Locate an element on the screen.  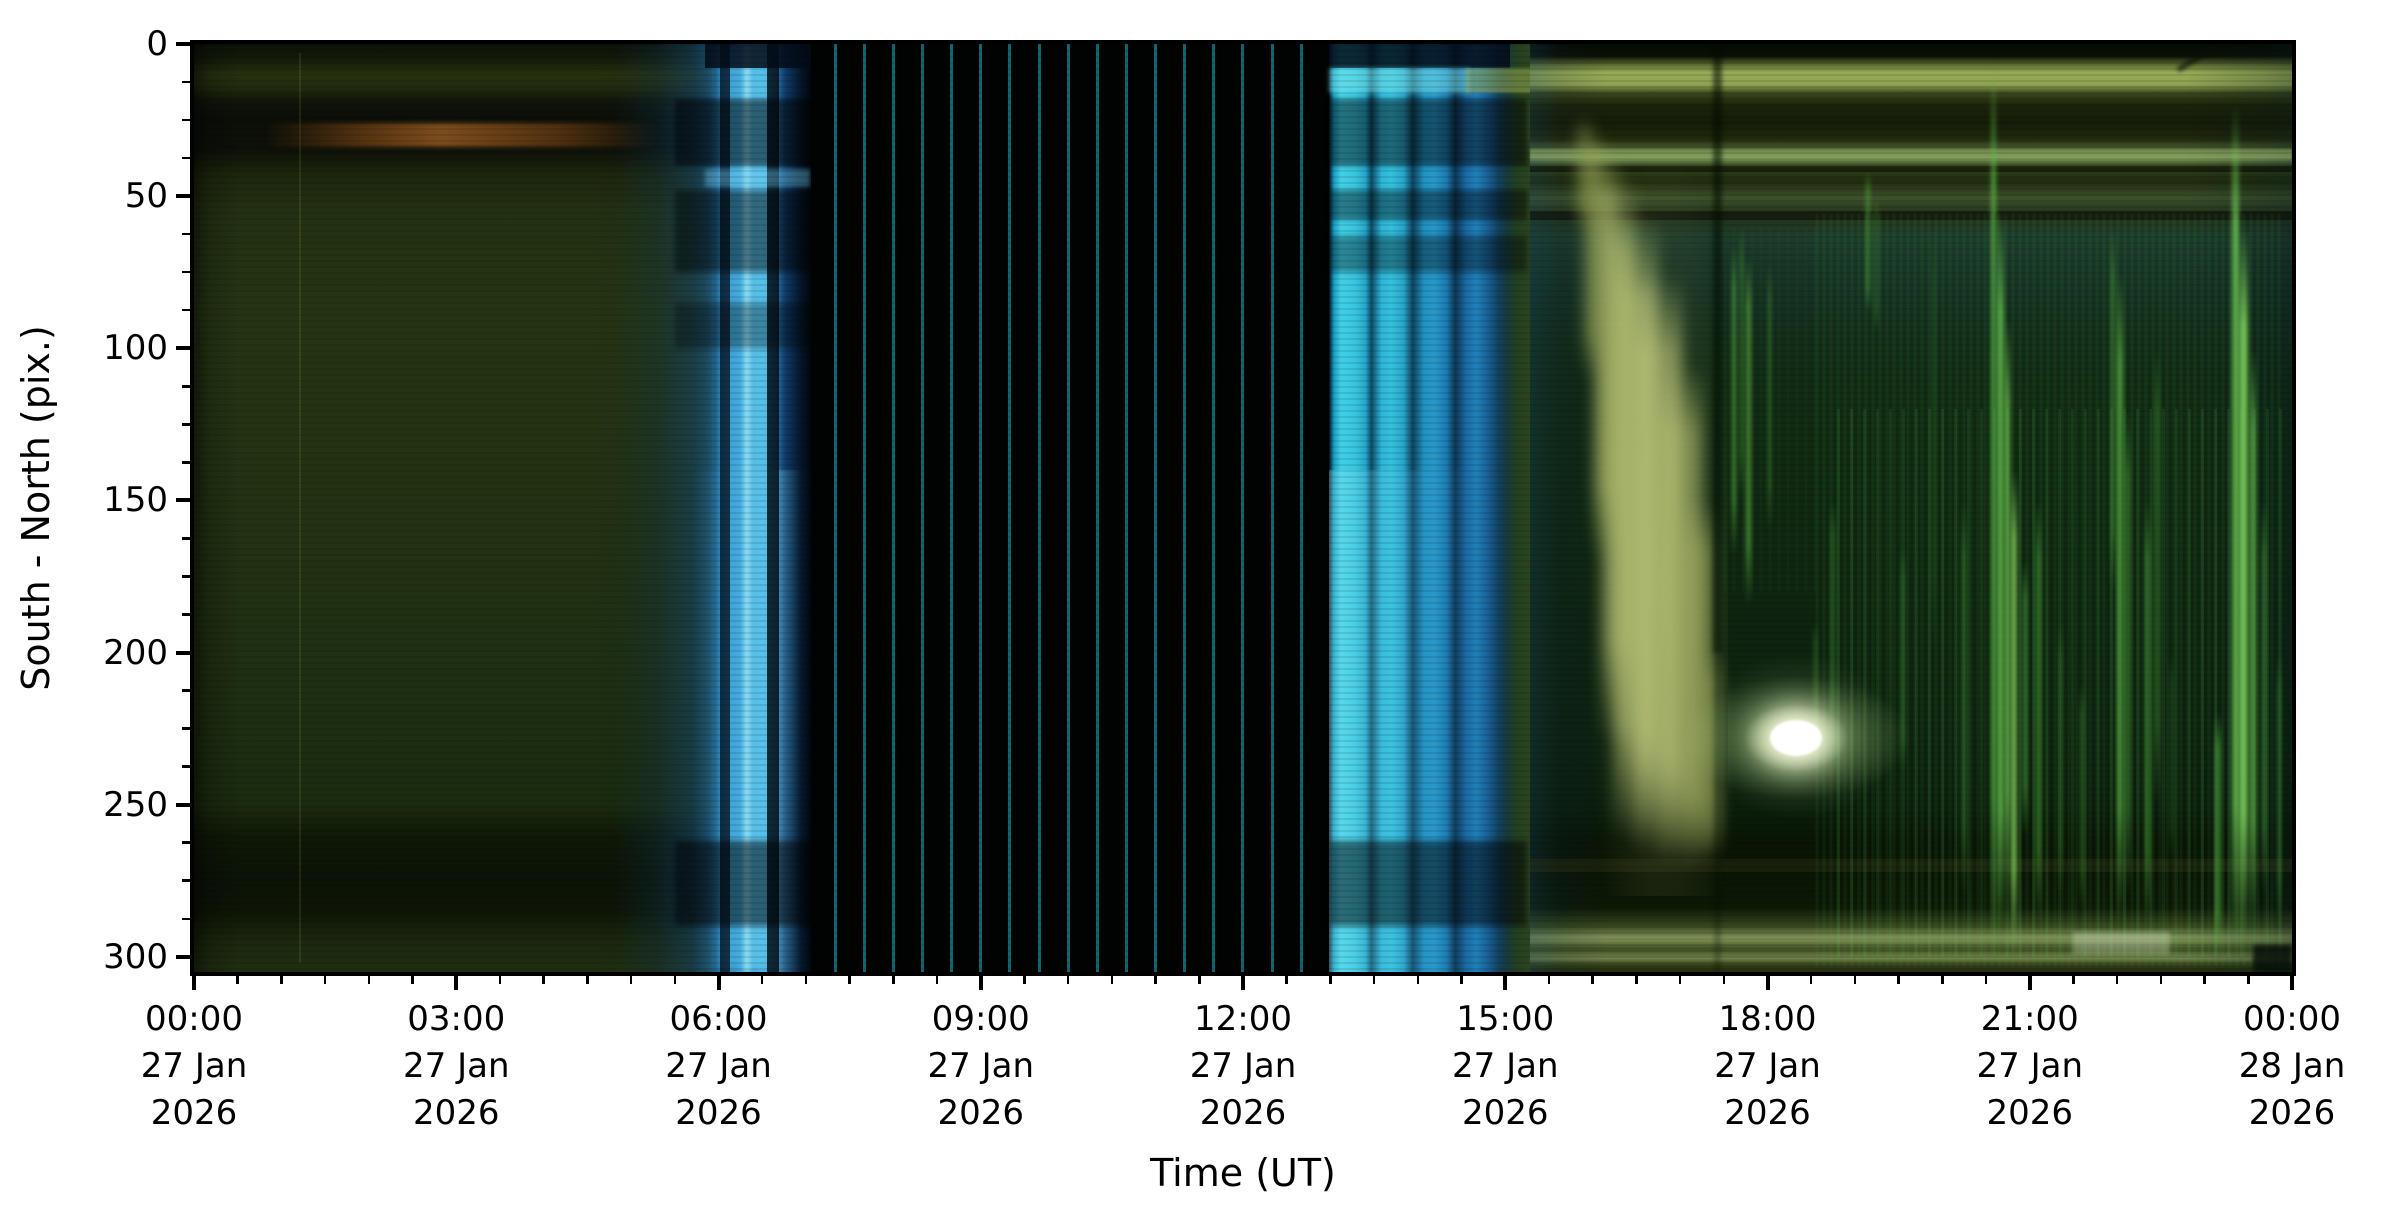
y-tick-label: 250 is located at coordinates (135, 804).